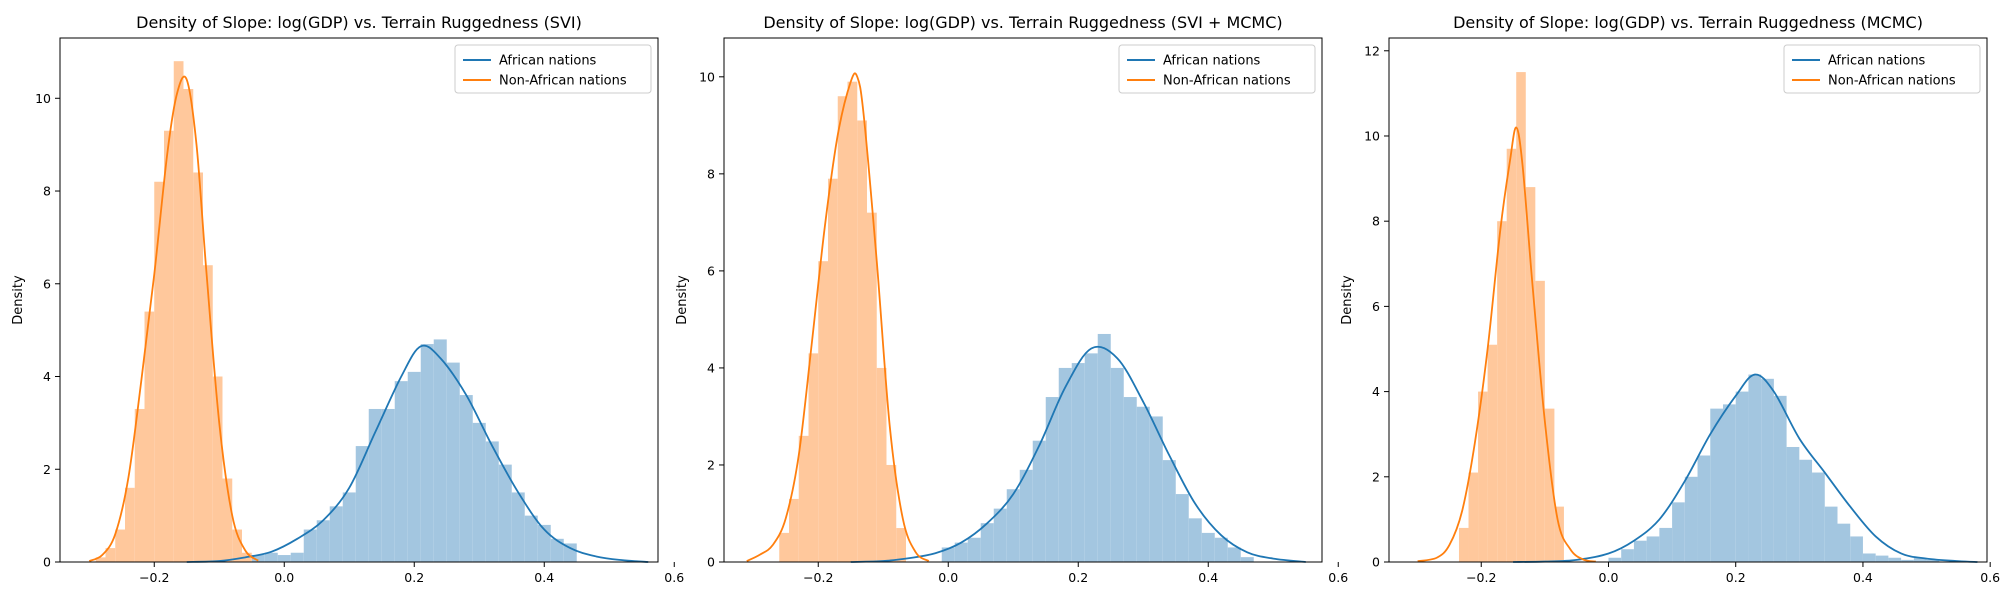 This screenshot has height=600, width=2000. I want to click on african-histogram, so click(414, 450).